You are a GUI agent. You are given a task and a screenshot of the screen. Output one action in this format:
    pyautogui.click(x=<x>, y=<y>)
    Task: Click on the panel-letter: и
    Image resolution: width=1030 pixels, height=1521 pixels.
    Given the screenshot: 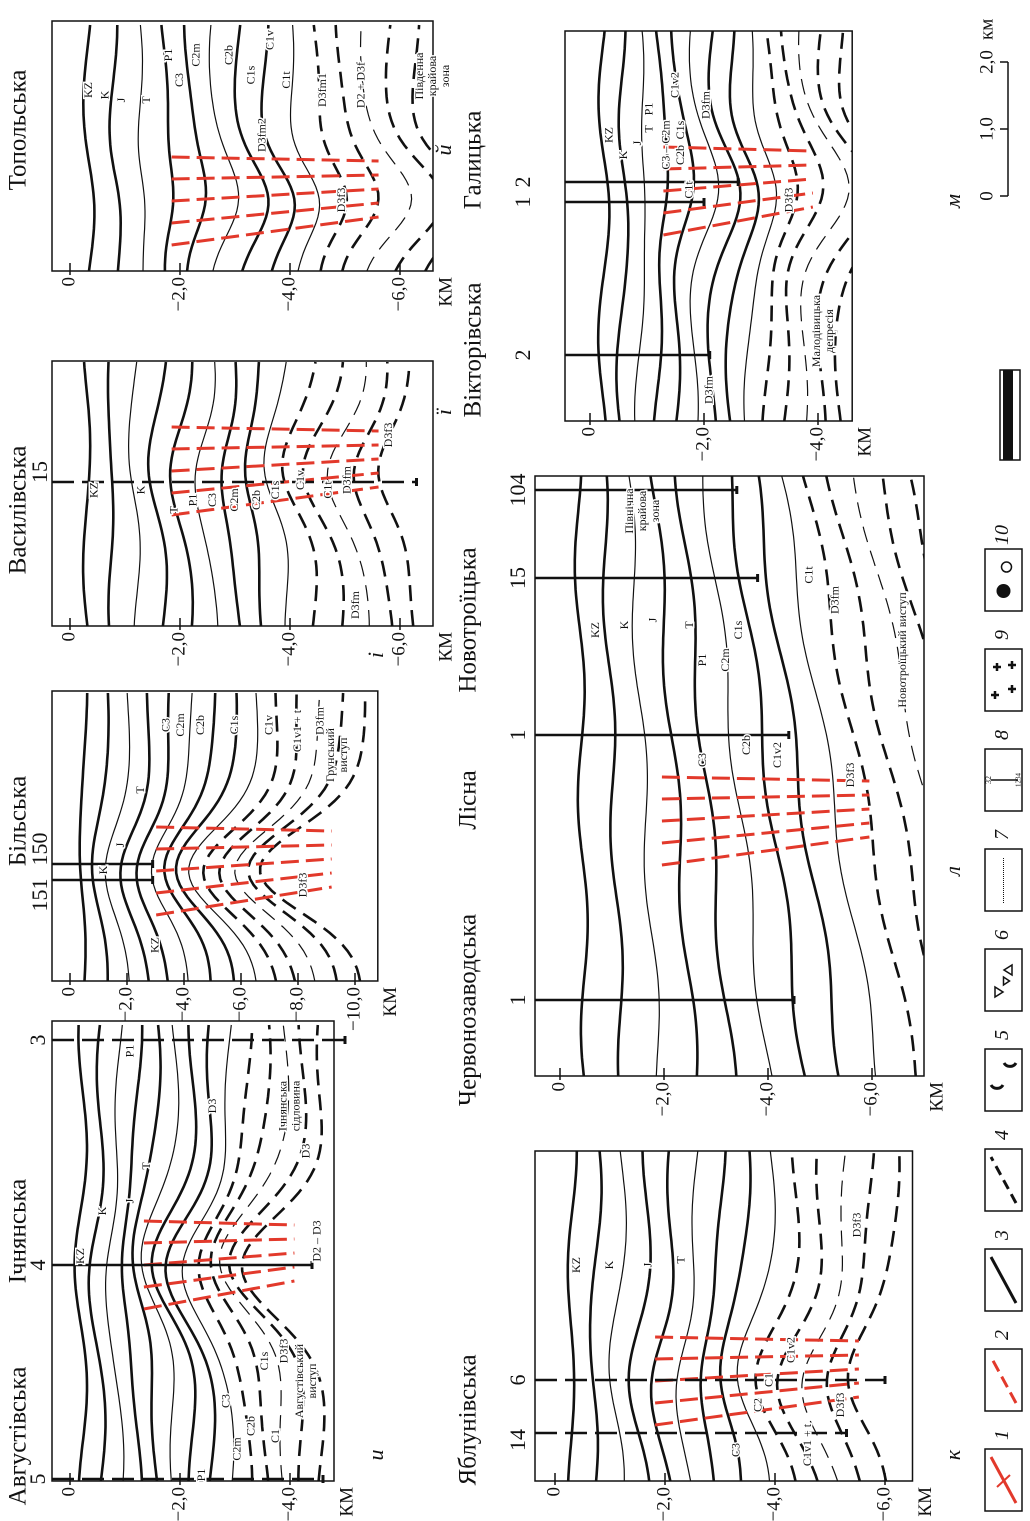 What is the action you would take?
    pyautogui.click(x=375, y=1455)
    